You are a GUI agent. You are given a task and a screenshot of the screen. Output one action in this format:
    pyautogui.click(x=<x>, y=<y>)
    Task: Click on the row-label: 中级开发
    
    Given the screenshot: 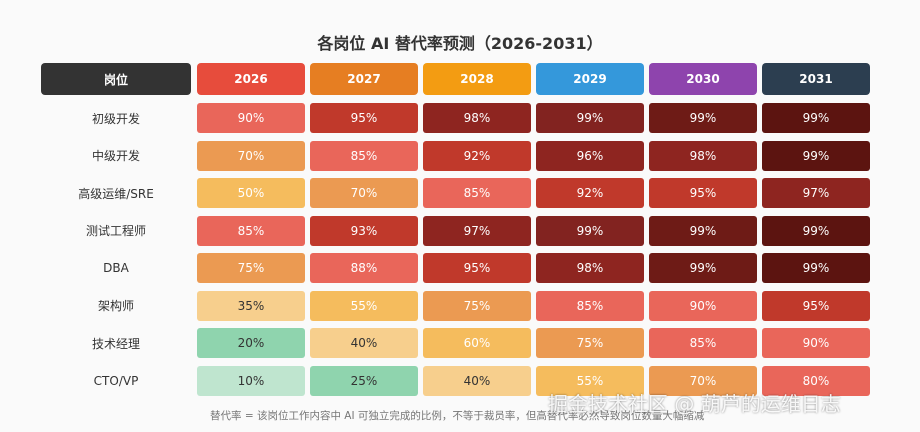 What is the action you would take?
    pyautogui.click(x=115, y=156)
    